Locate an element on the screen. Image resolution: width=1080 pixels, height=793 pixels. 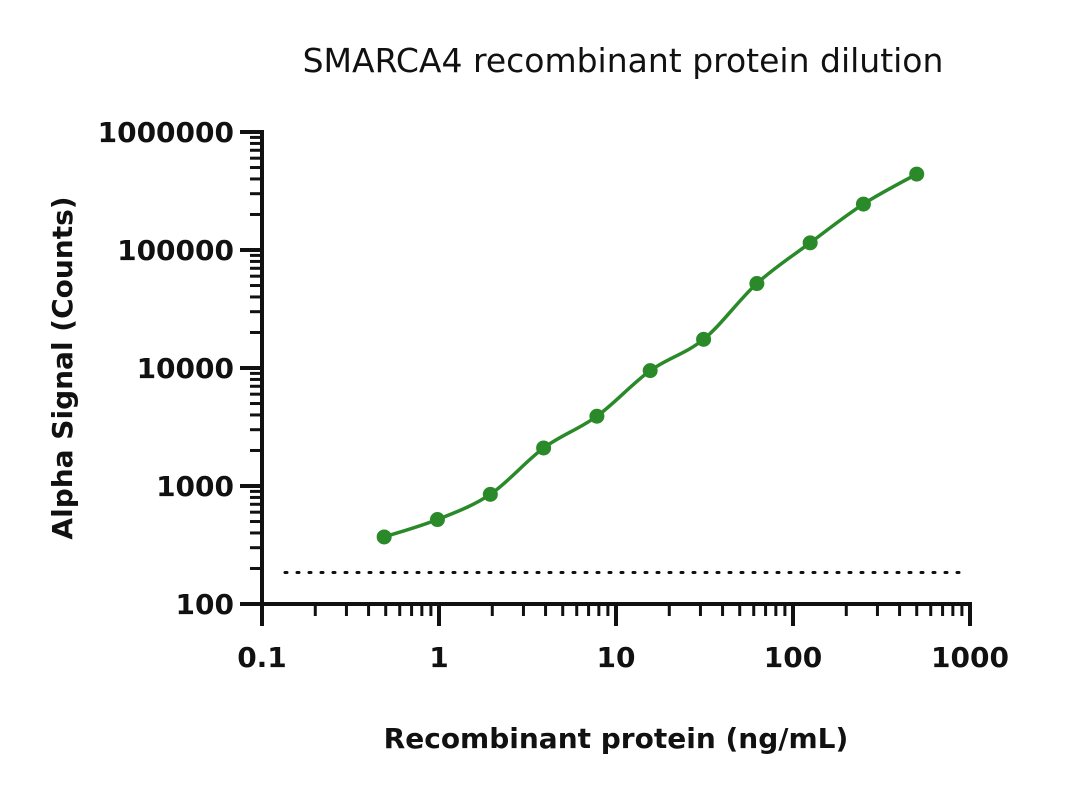
y-axis-label: Alpha Signal (Counts) is located at coordinates (62, 367).